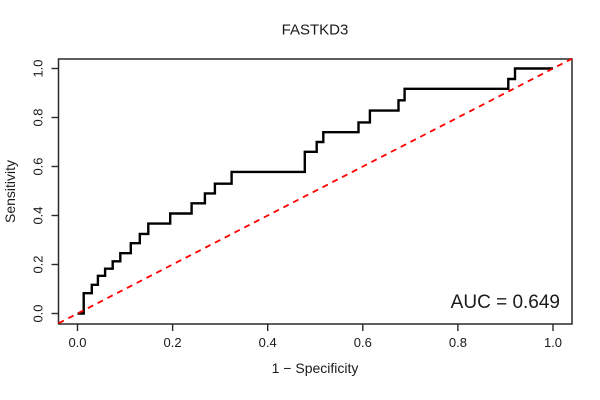 This screenshot has height=400, width=600. I want to click on x-tick-label: 0.4, so click(268, 342).